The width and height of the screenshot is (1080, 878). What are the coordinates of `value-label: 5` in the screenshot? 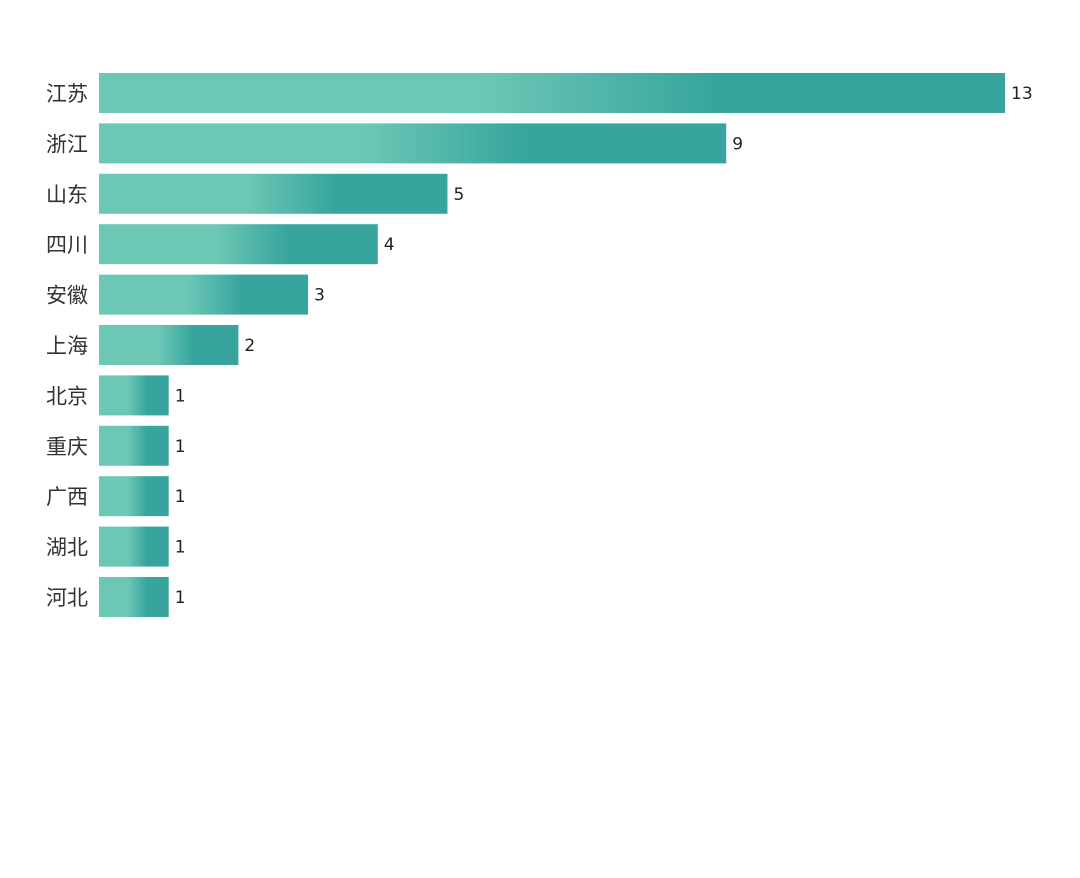 It's located at (458, 195).